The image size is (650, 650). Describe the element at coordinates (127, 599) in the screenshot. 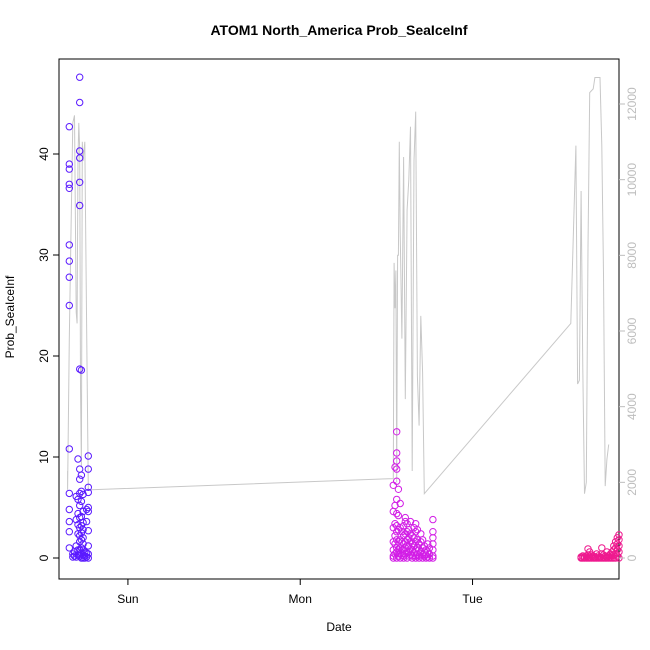

I see `x-tick-label: Sun` at that location.